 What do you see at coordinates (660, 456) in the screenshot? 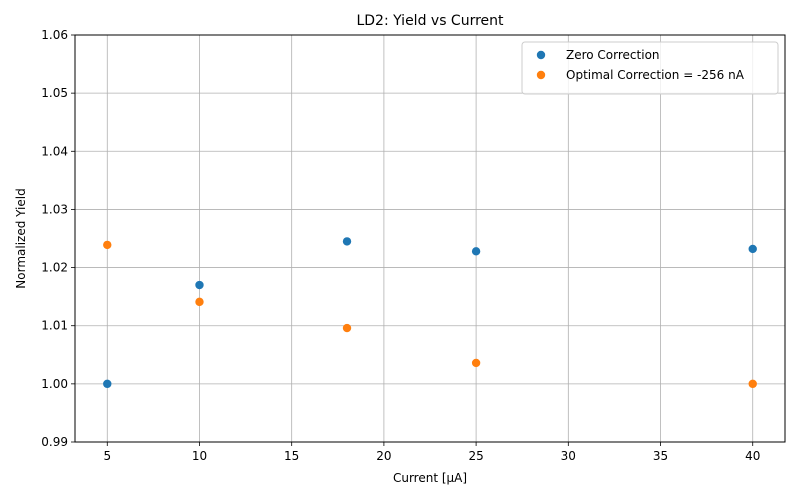
I see `x-tick-label: 35` at bounding box center [660, 456].